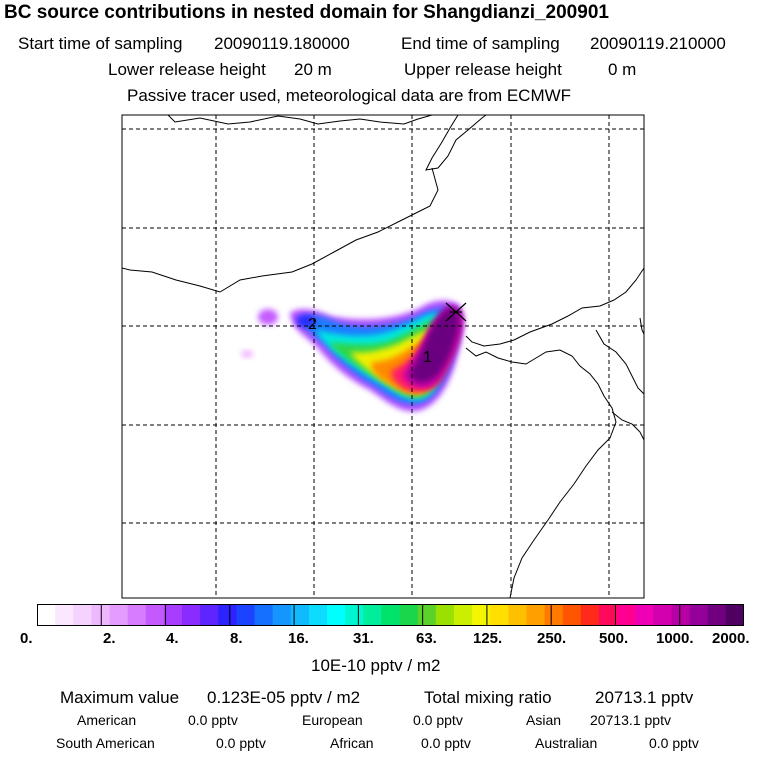 This screenshot has width=768, height=768. What do you see at coordinates (627, 426) in the screenshot?
I see `coastline-bay` at bounding box center [627, 426].